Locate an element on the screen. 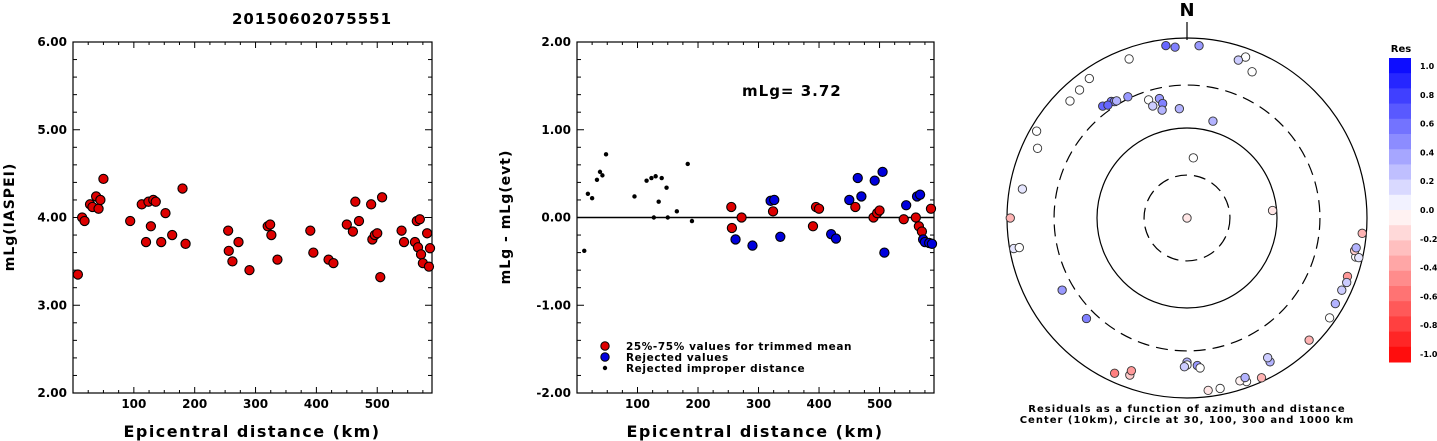 This screenshot has width=1437, height=441. x-tick-label: 500 is located at coordinates (377, 404).